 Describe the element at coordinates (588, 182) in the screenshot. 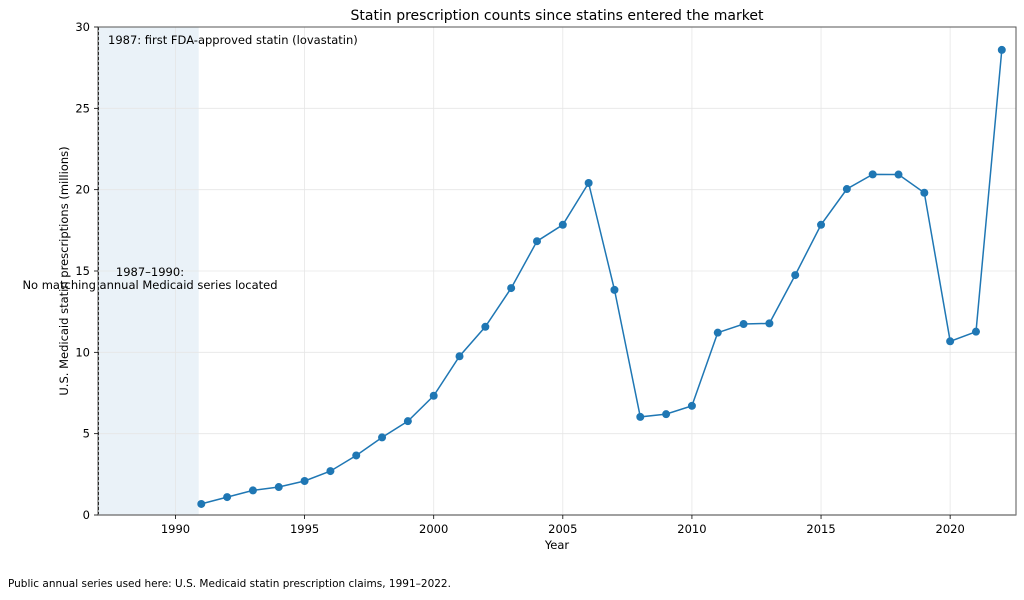

I see `data-point-2006` at that location.